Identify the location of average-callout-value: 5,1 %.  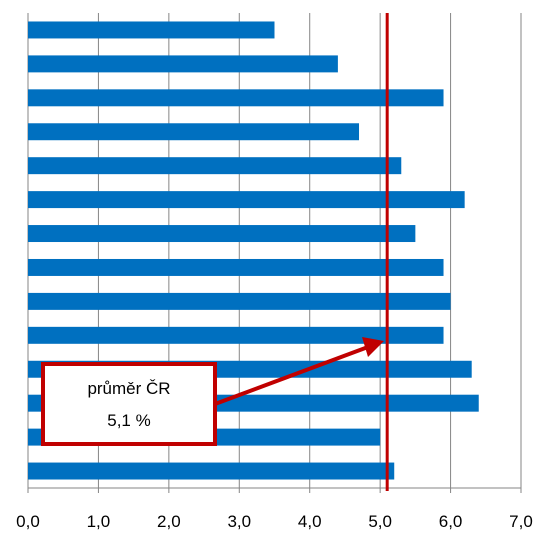
(128, 420).